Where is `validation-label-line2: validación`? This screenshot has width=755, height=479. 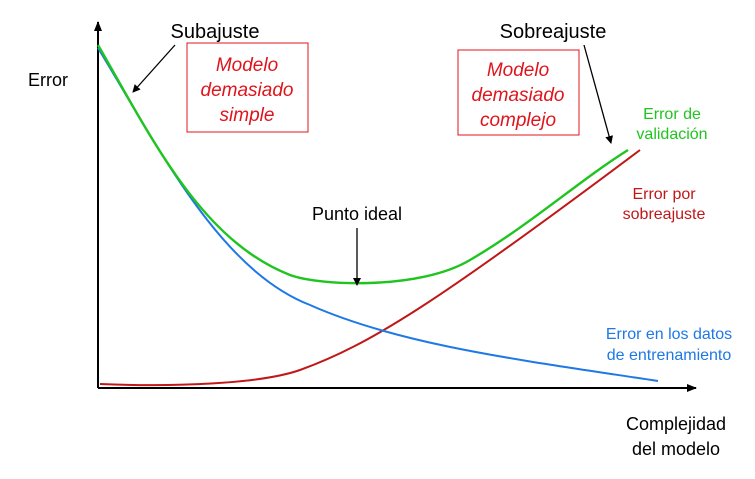
validation-label-line2: validación is located at coordinates (671, 134).